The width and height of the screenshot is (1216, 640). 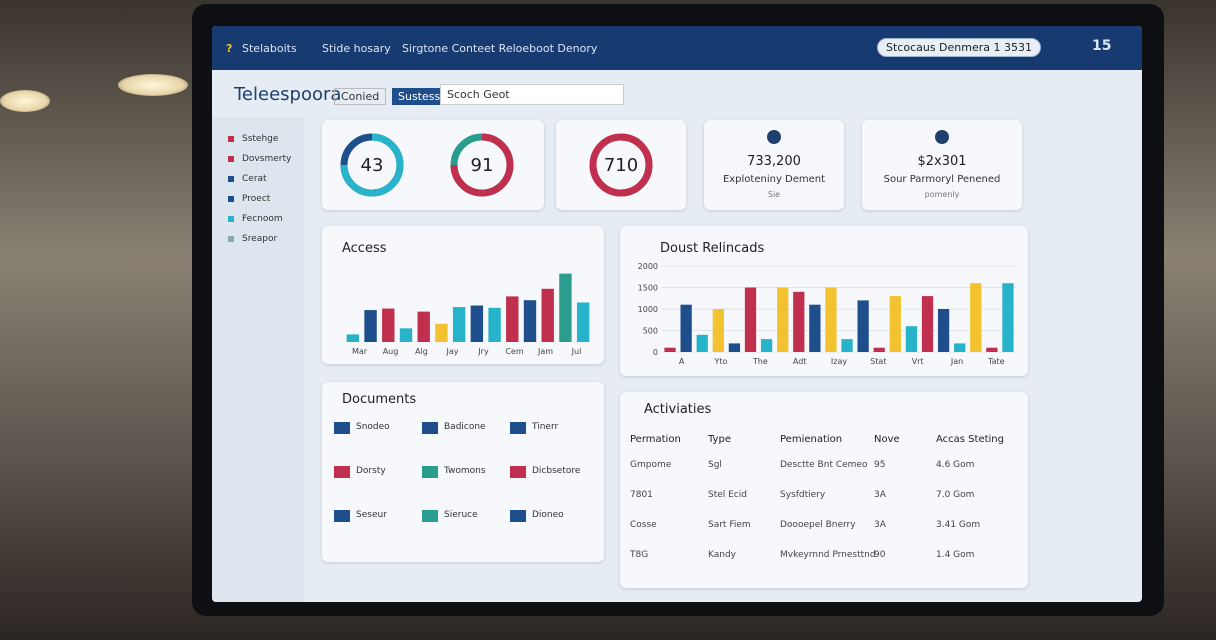 I want to click on x-tick-label: Aug, so click(x=391, y=351).